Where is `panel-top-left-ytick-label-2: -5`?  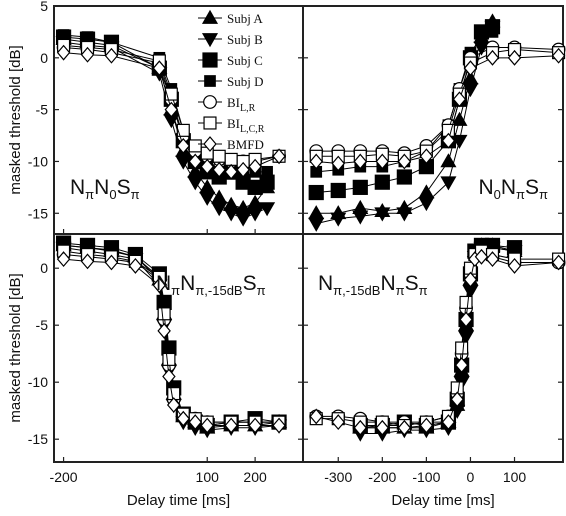 panel-top-left-ytick-label-2: -5 is located at coordinates (42, 110).